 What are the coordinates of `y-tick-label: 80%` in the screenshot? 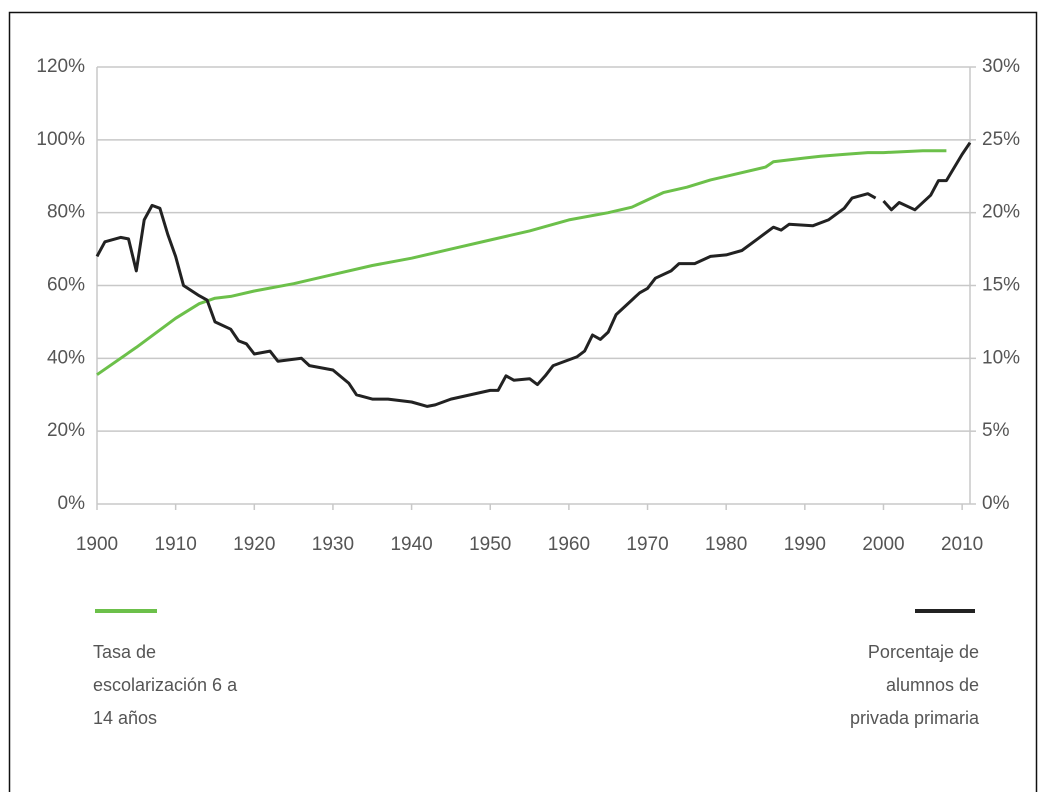 It's located at (66, 212).